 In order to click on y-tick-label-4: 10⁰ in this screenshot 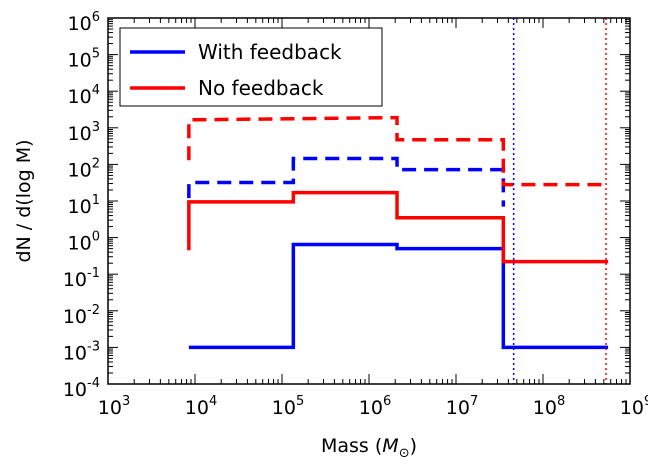, I will do `click(84, 242)`.